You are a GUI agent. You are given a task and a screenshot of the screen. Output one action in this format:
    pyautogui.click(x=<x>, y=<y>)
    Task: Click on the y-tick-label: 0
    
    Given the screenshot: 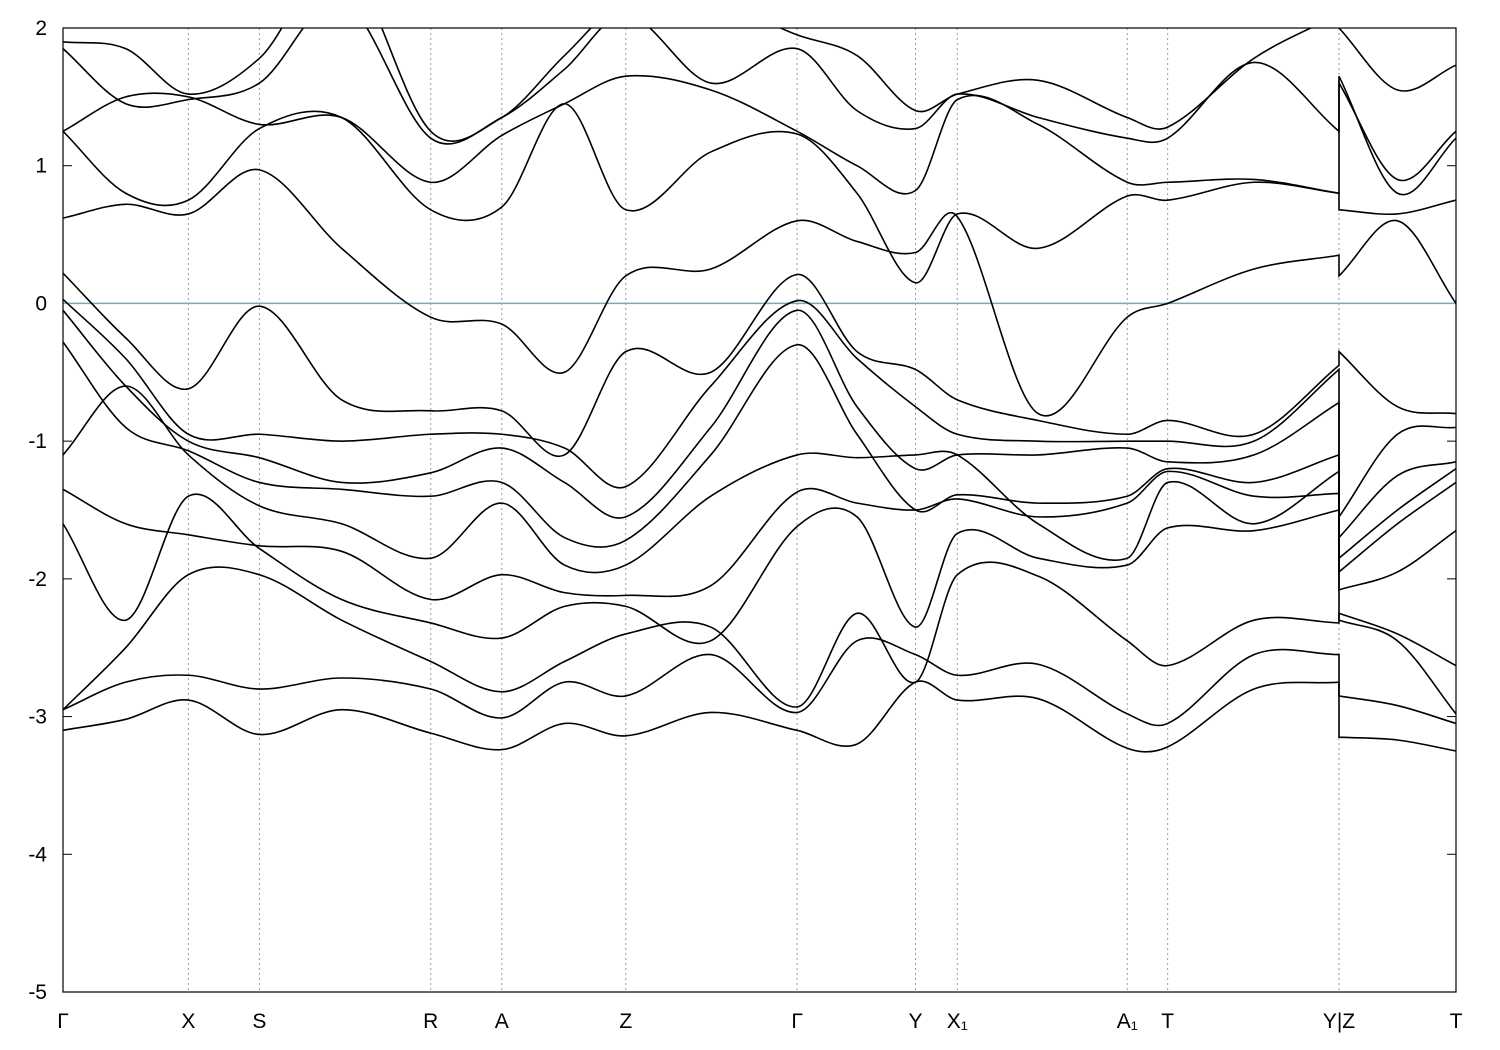 What is the action you would take?
    pyautogui.click(x=41, y=303)
    